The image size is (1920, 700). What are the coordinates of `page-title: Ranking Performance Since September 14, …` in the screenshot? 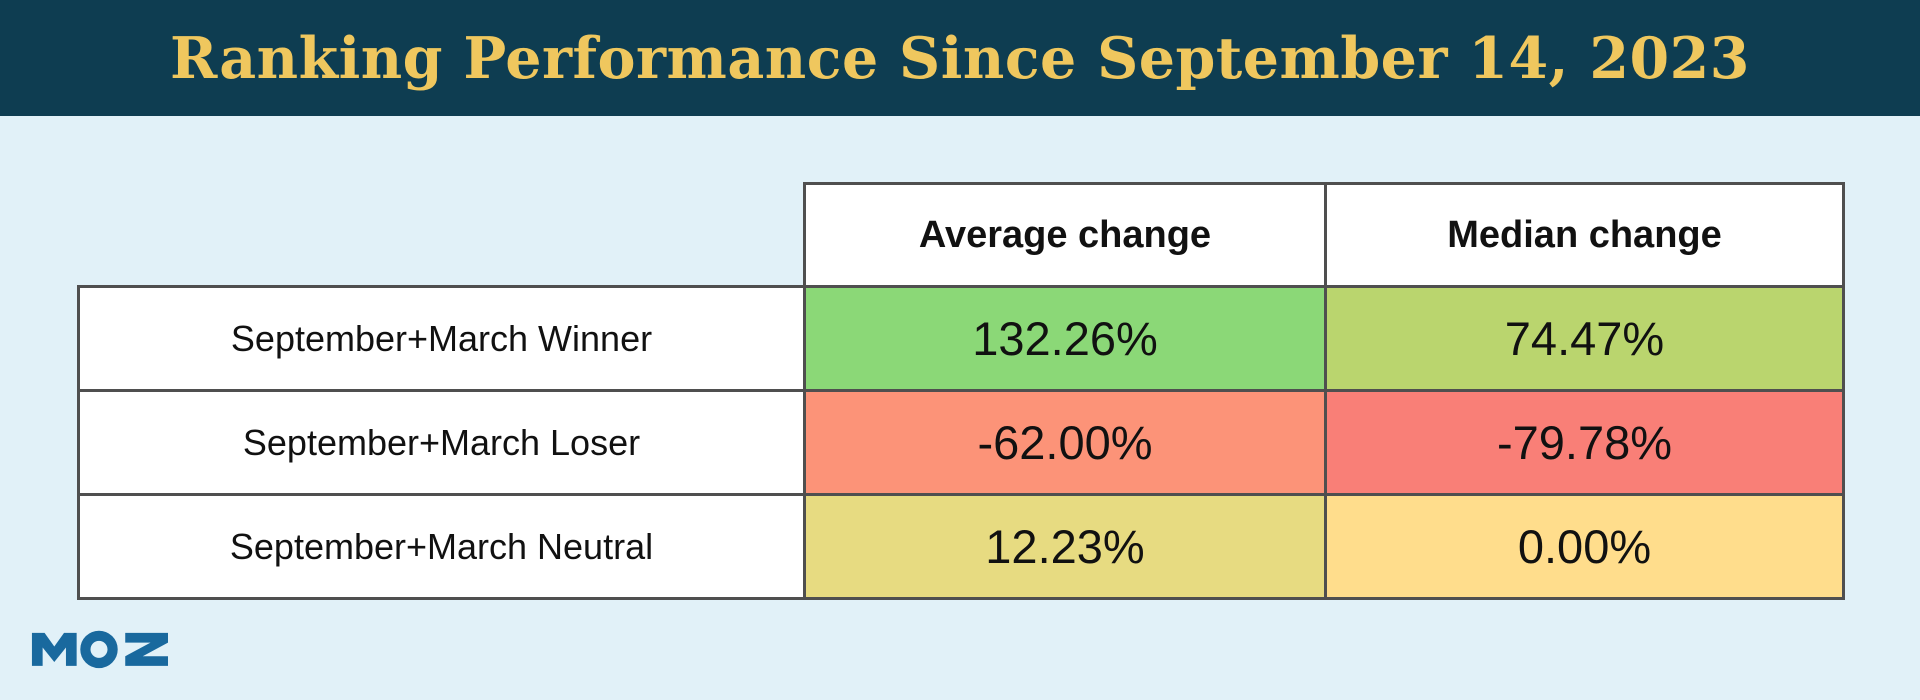 It's located at (960, 58).